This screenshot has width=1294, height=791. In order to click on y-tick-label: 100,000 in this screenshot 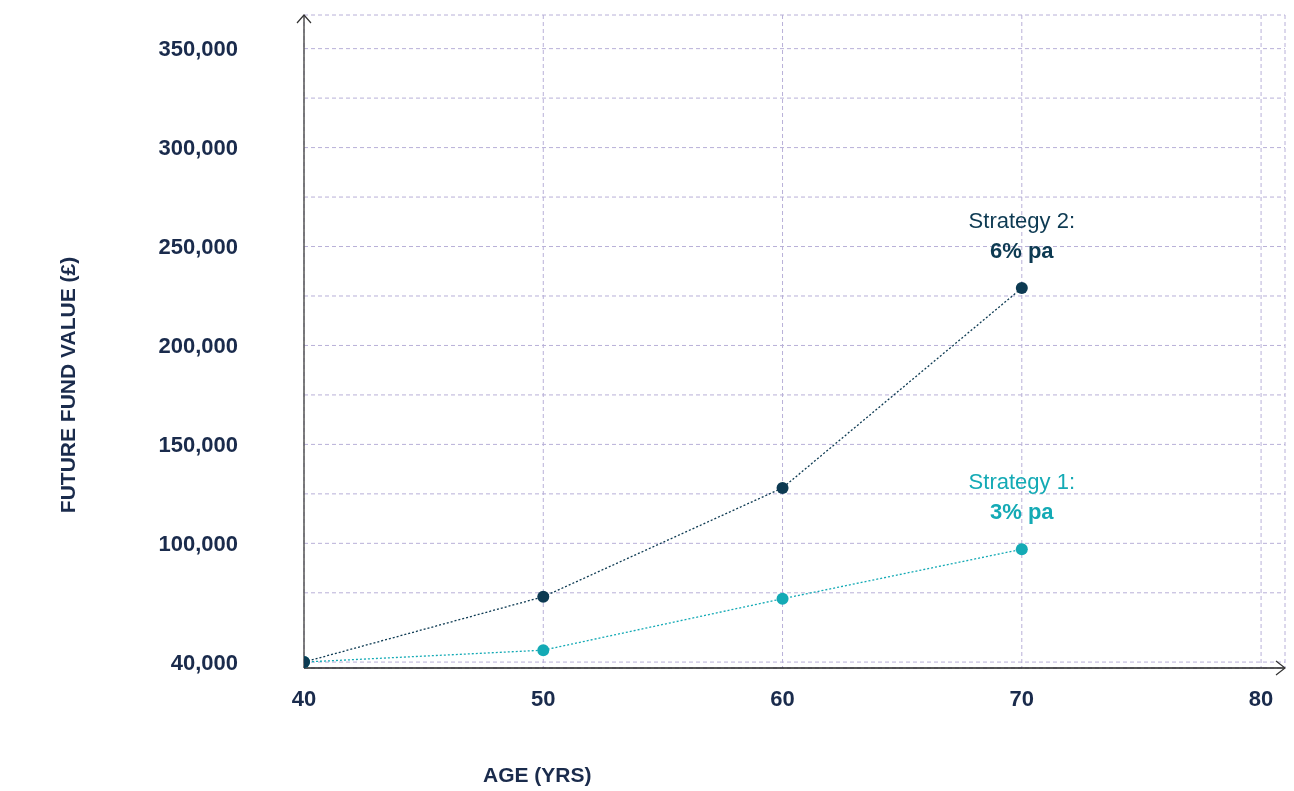, I will do `click(198, 544)`.